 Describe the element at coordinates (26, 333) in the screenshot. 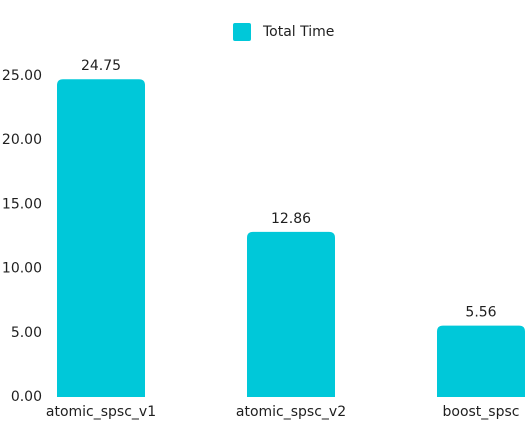

I see `y-tick-label: 5.00` at that location.